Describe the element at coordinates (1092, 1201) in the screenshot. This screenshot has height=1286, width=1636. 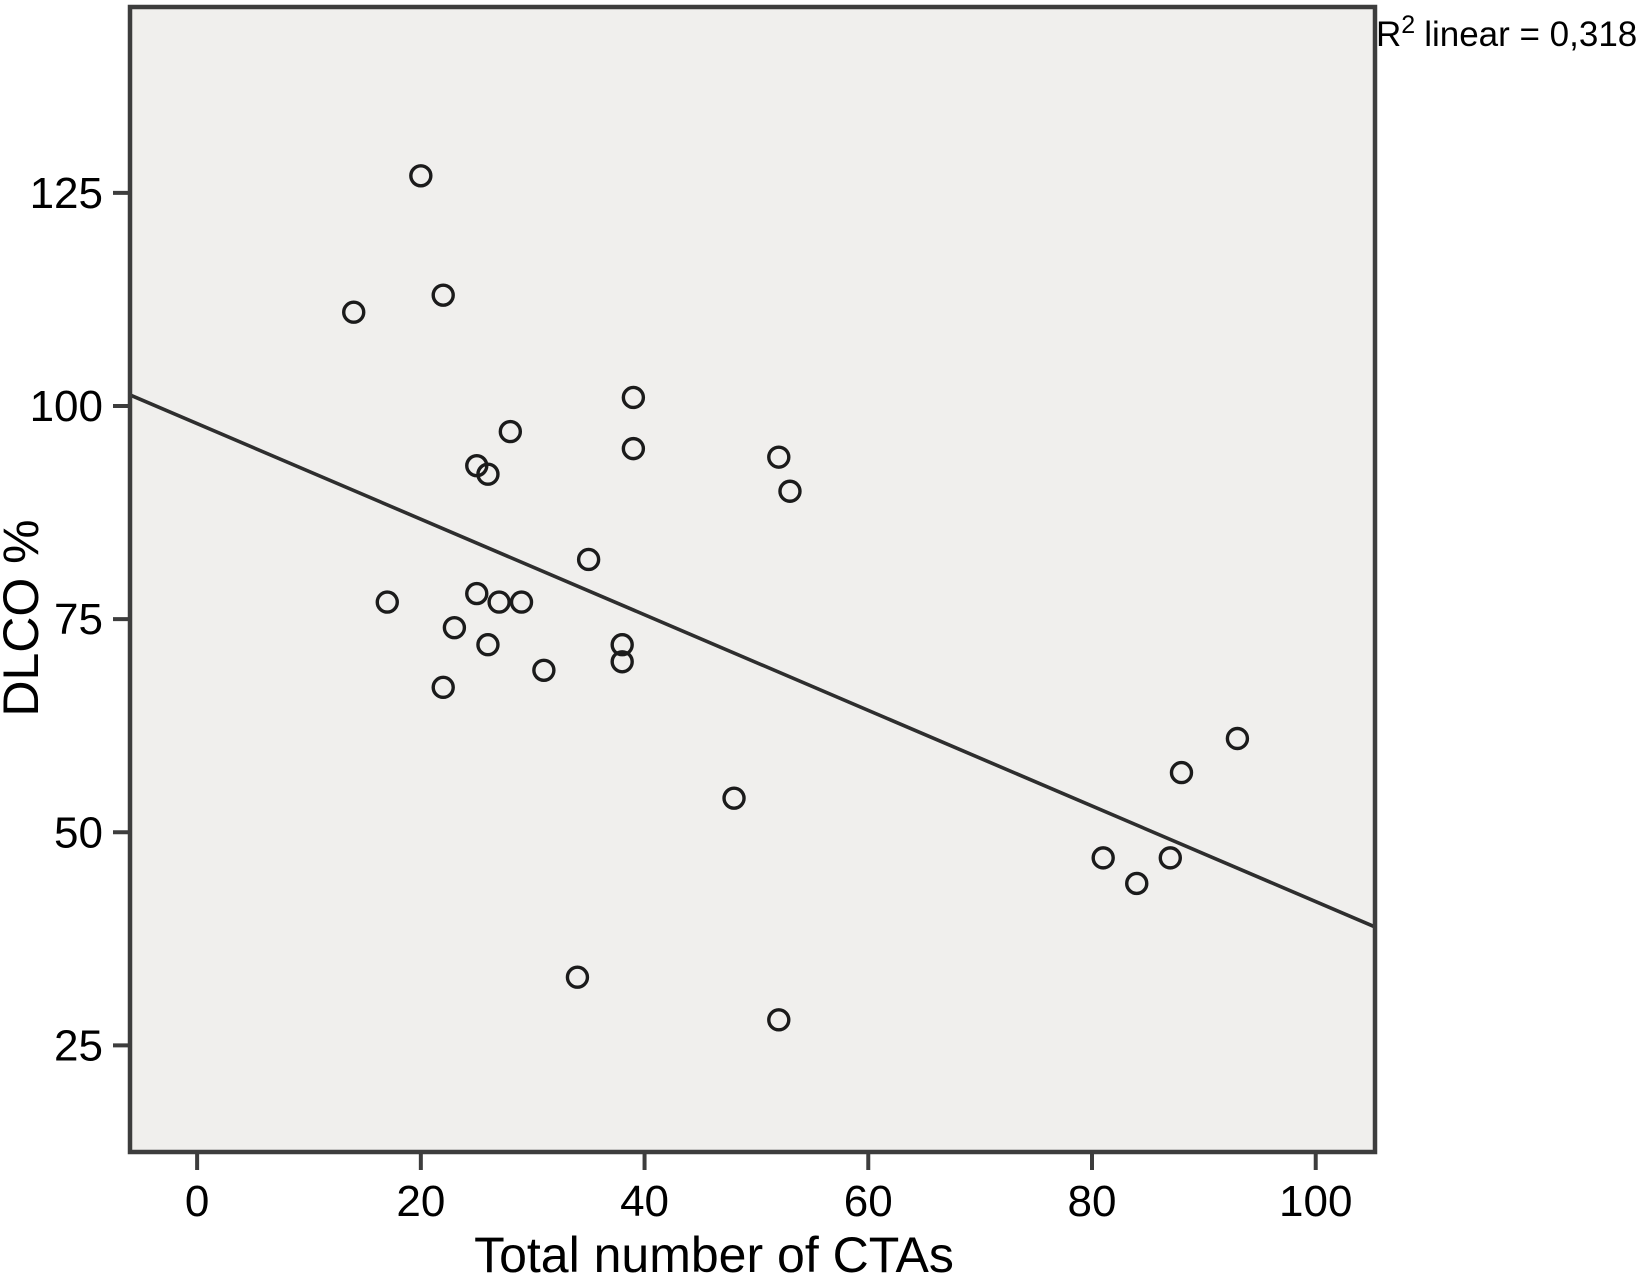
I see `x-axis-tick-label: 80` at that location.